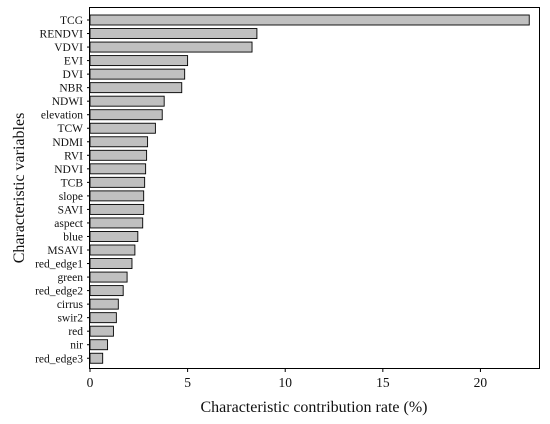 The height and width of the screenshot is (424, 550). Describe the element at coordinates (73, 75) in the screenshot. I see `y-tick-label: DVI` at that location.